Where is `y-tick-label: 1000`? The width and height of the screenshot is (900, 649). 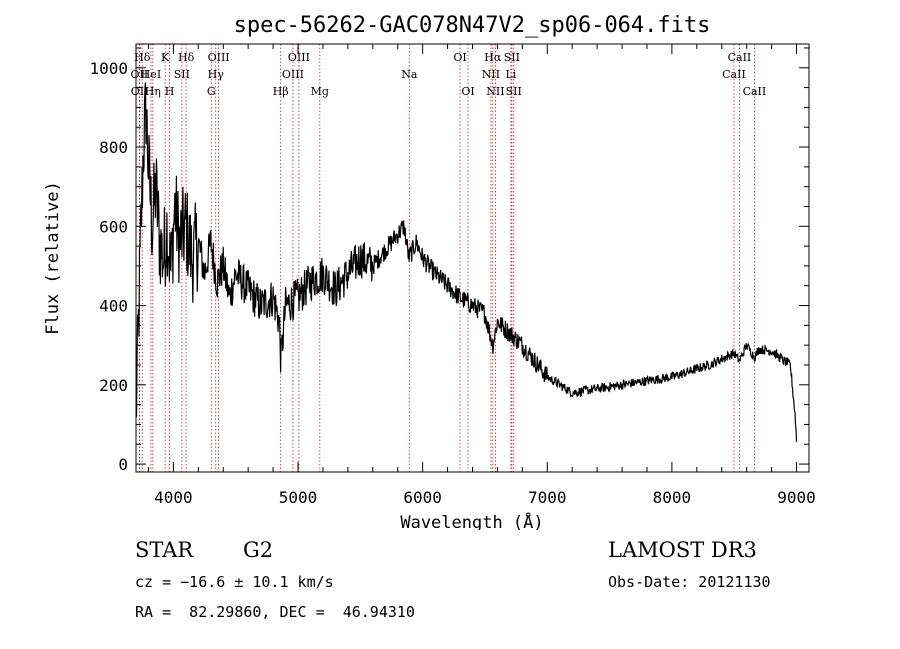 y-tick-label: 1000 is located at coordinates (108, 68).